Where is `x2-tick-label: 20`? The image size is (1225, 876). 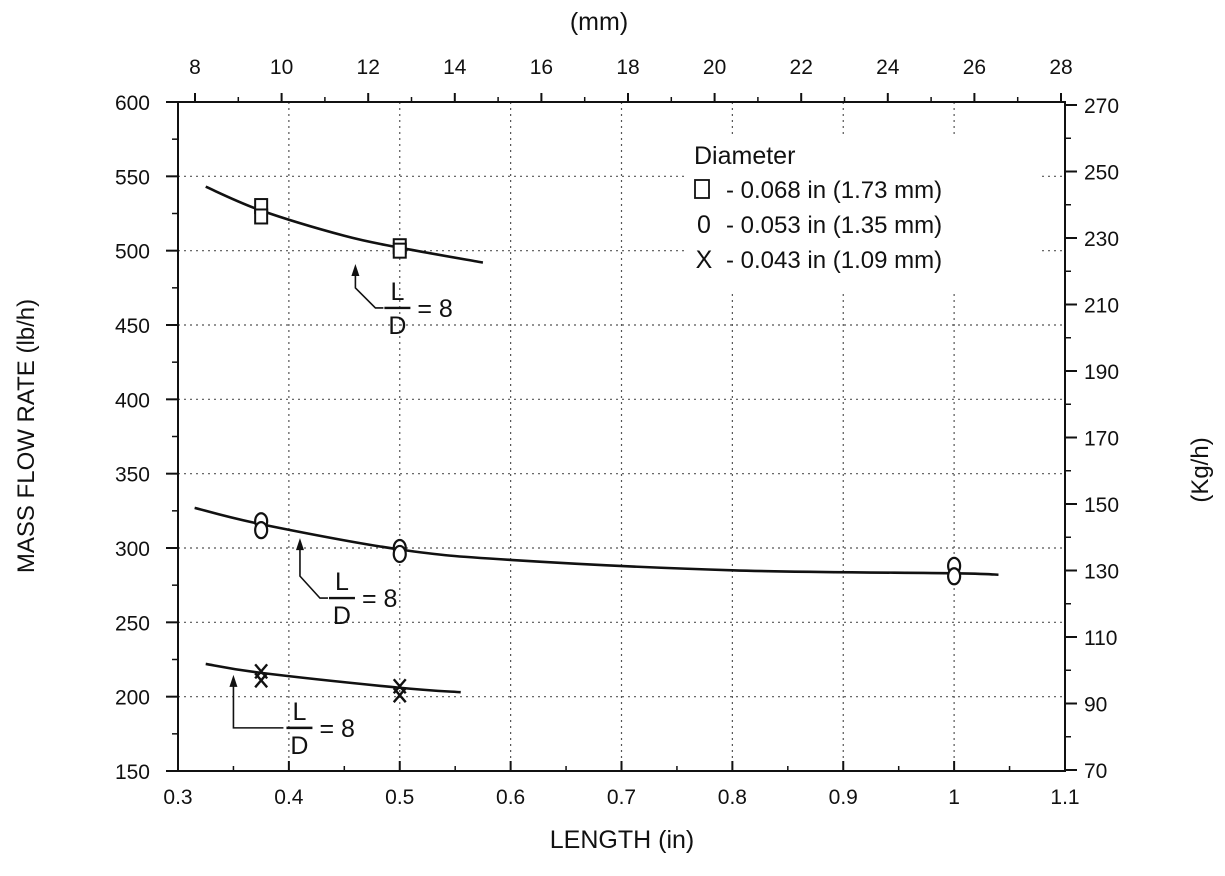
x2-tick-label: 20 is located at coordinates (714, 67).